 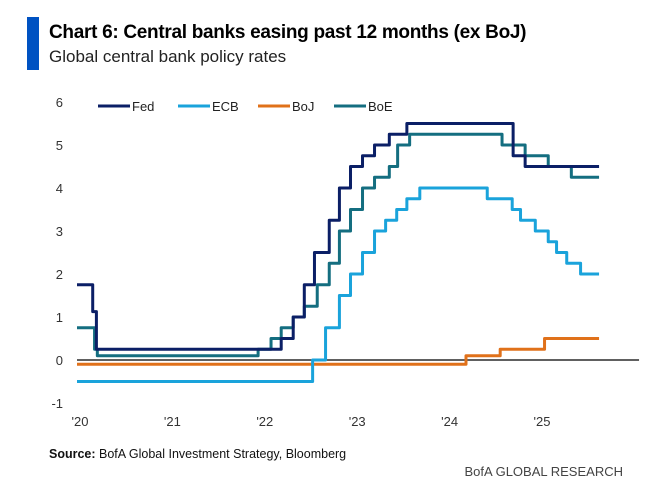 What do you see at coordinates (338, 351) in the screenshot?
I see `series-line-boj` at bounding box center [338, 351].